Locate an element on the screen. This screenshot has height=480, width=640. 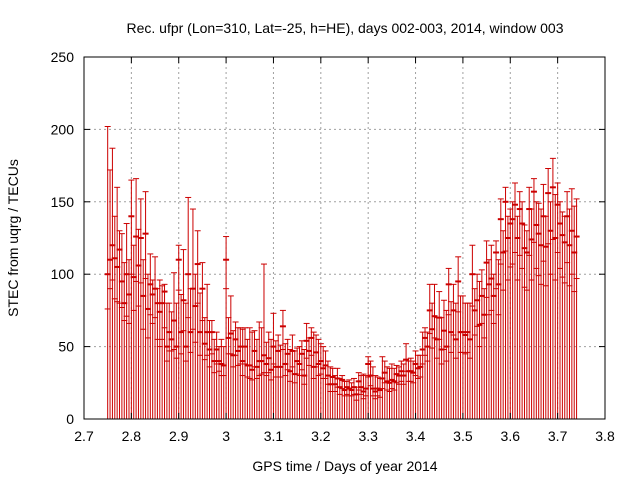
x-tick-label: 3.2 is located at coordinates (321, 436).